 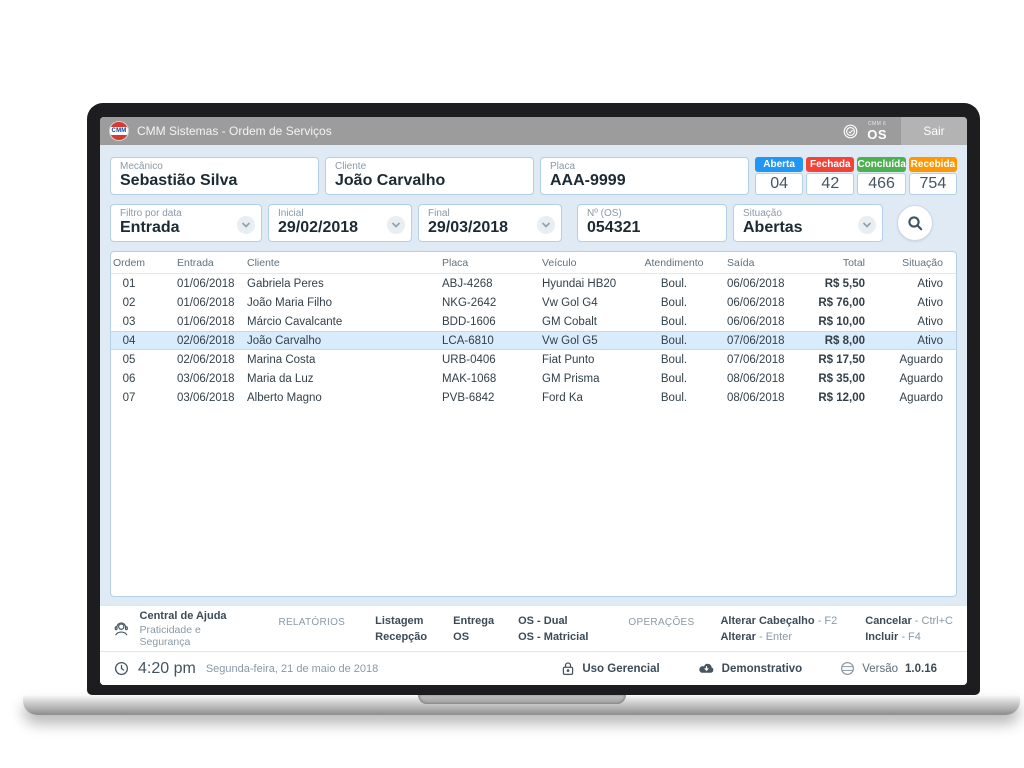 What do you see at coordinates (756, 636) in the screenshot?
I see `op-alterar: Alterar - Enter` at bounding box center [756, 636].